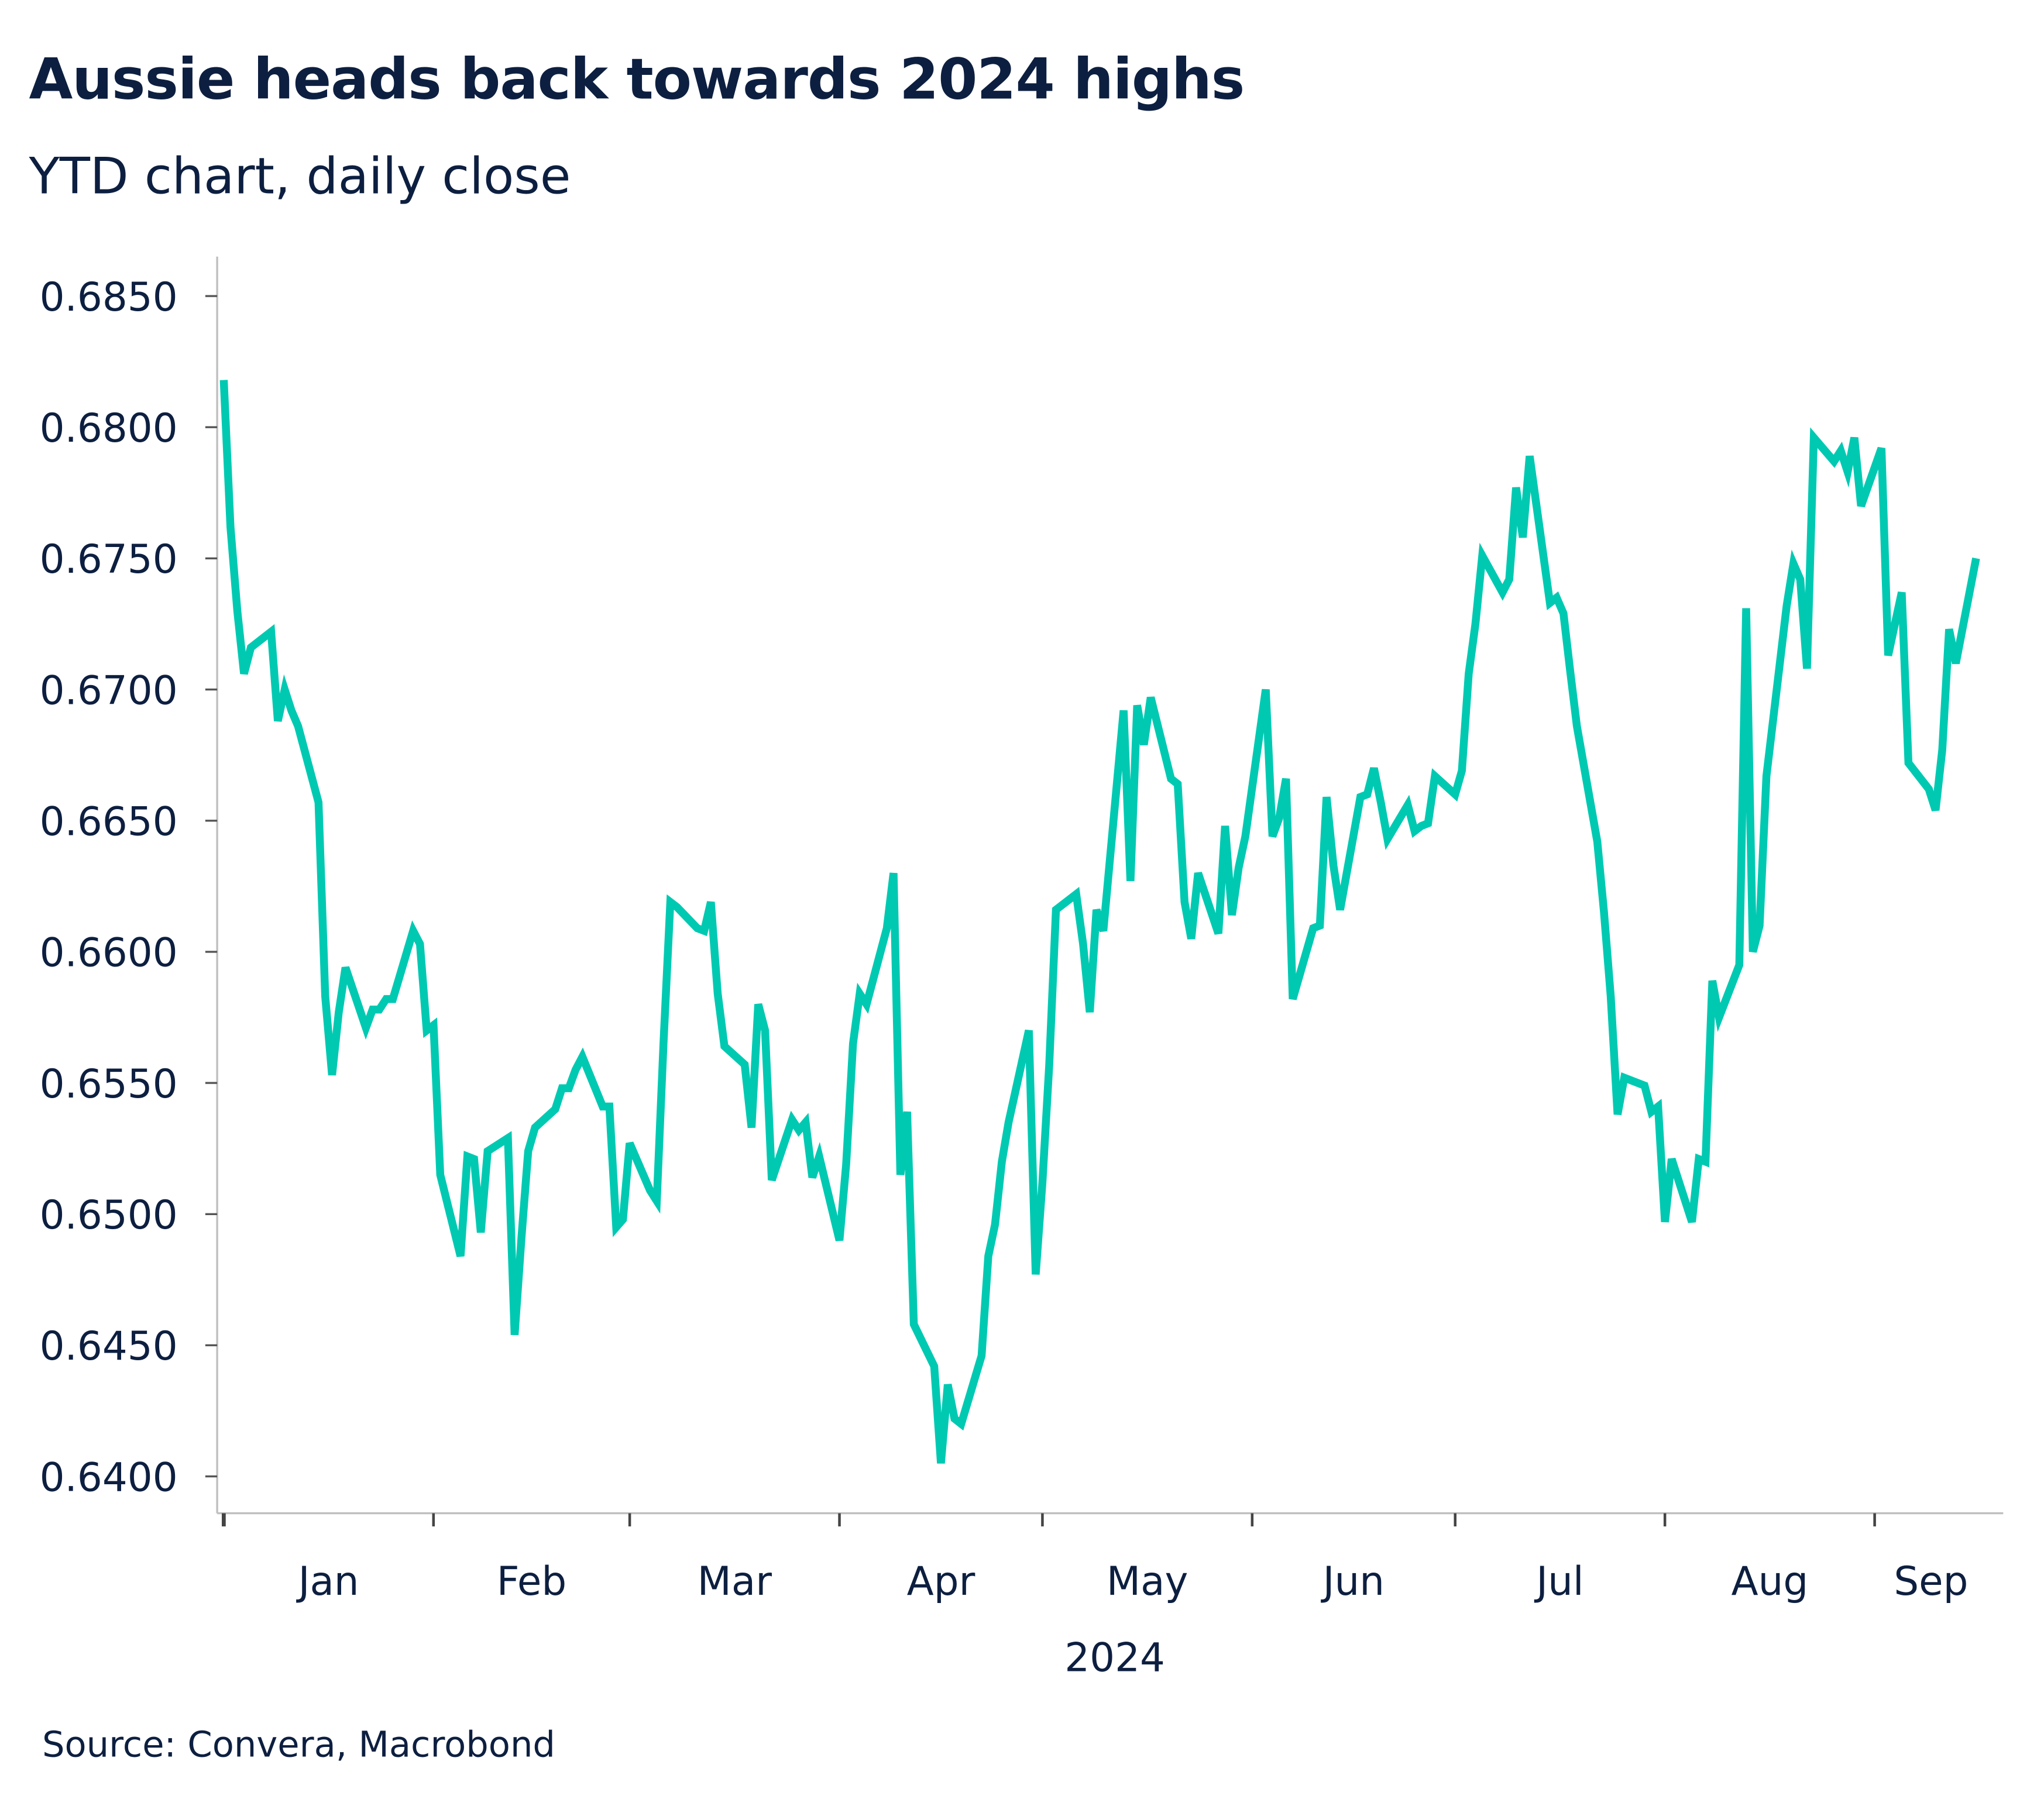 The image size is (2044, 1799). I want to click on x-tick-label: Sep, so click(1931, 1581).